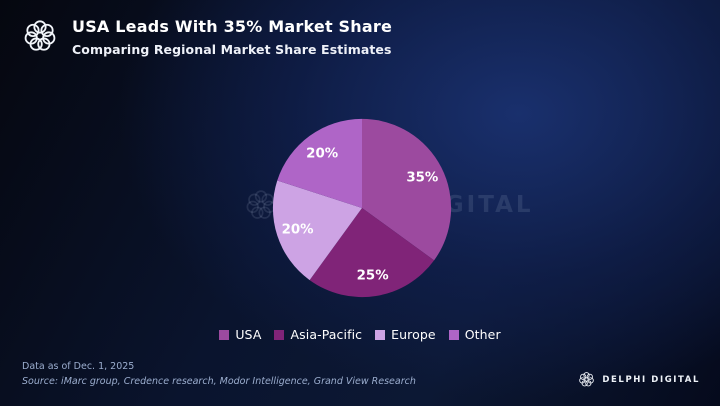 The height and width of the screenshot is (406, 720). What do you see at coordinates (413, 334) in the screenshot?
I see `legend-label: Europe` at bounding box center [413, 334].